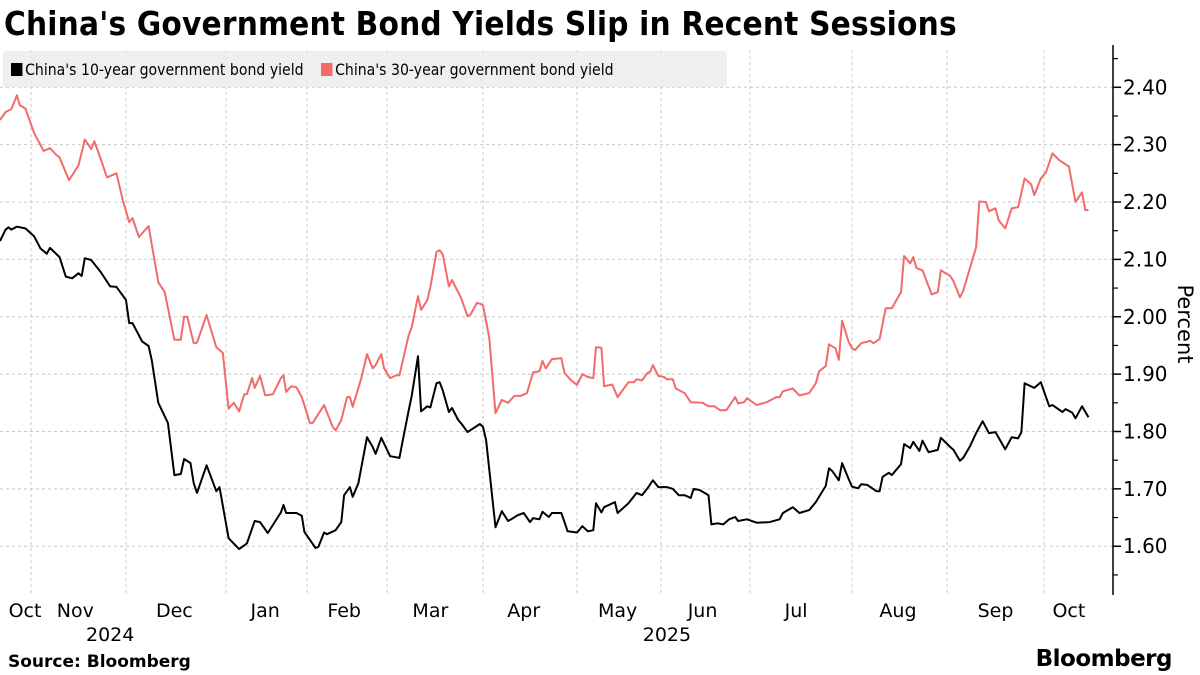 This screenshot has height=675, width=1200. What do you see at coordinates (75, 611) in the screenshot?
I see `x-tick-label: Nov` at bounding box center [75, 611].